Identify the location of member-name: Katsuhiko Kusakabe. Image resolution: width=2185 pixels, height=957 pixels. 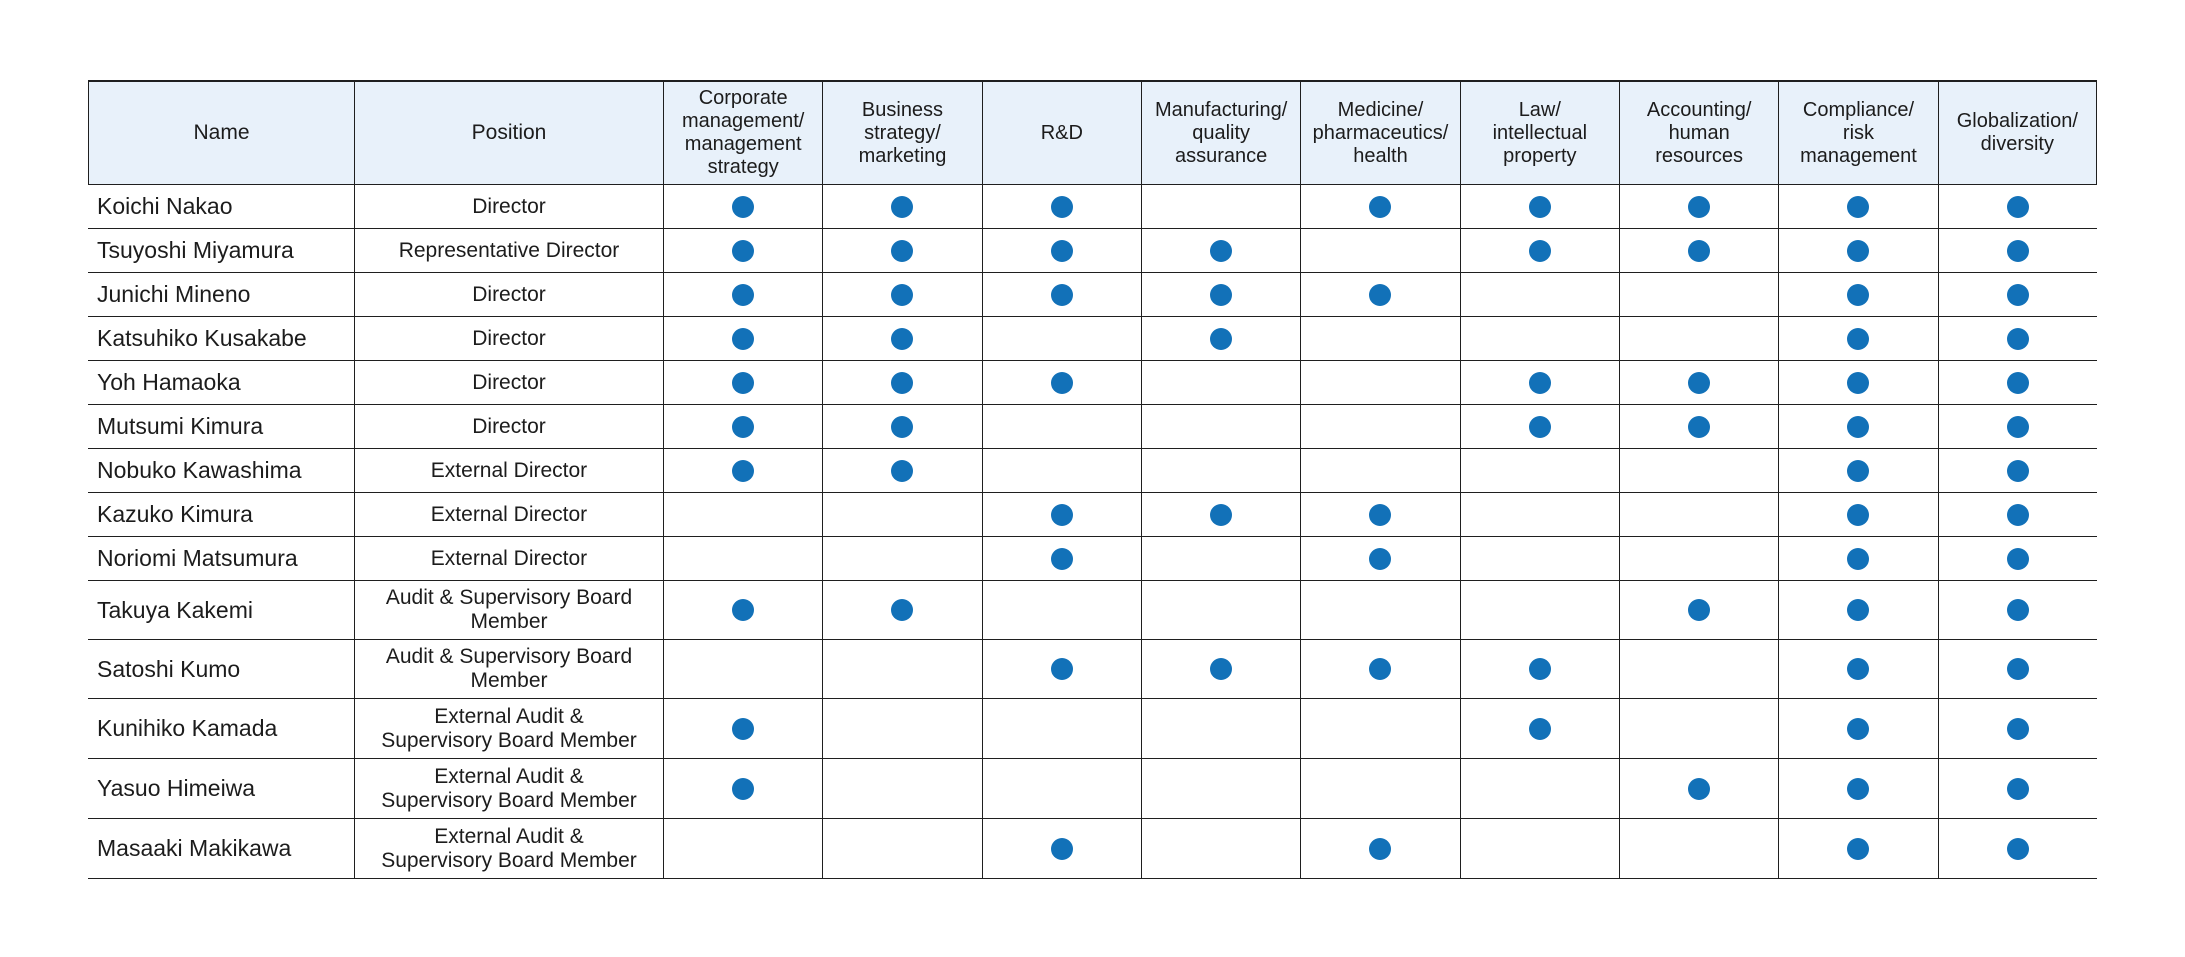
(202, 338).